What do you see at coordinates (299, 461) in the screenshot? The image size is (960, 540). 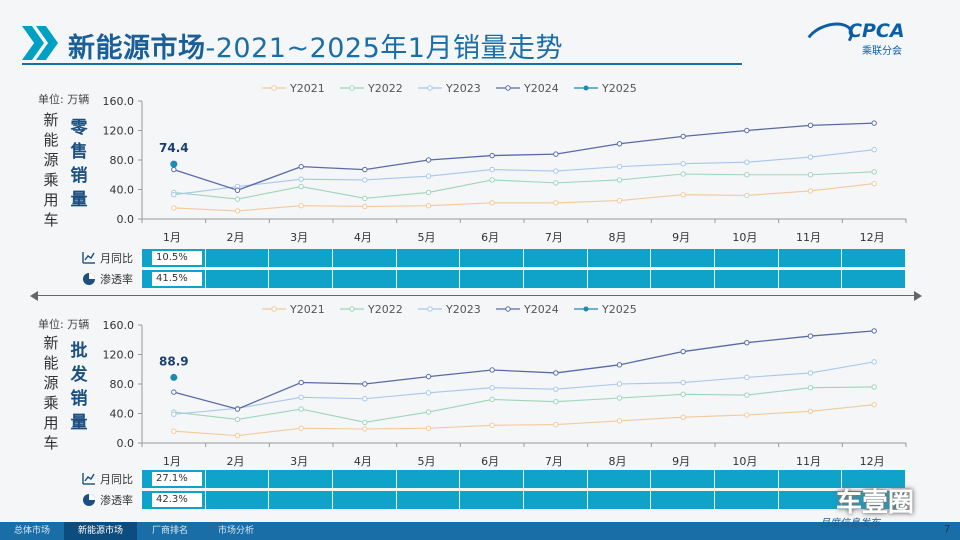 I see `x-tick-label: 3月` at bounding box center [299, 461].